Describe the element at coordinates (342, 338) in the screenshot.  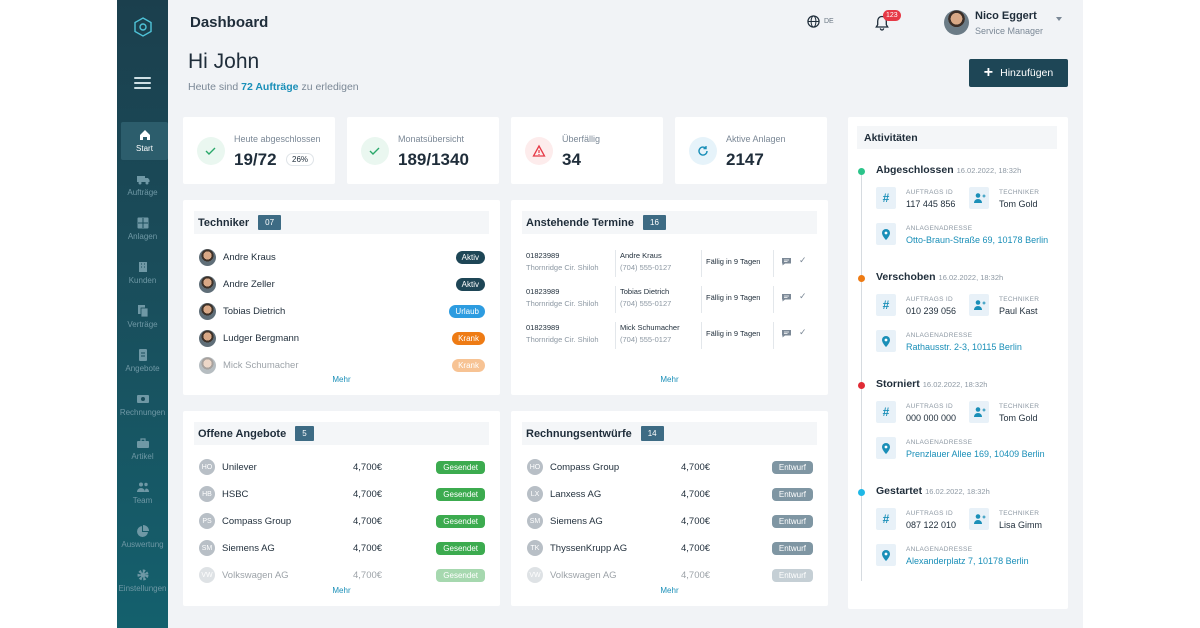
I see `list-item: Ludger Bergmann Krank` at that location.